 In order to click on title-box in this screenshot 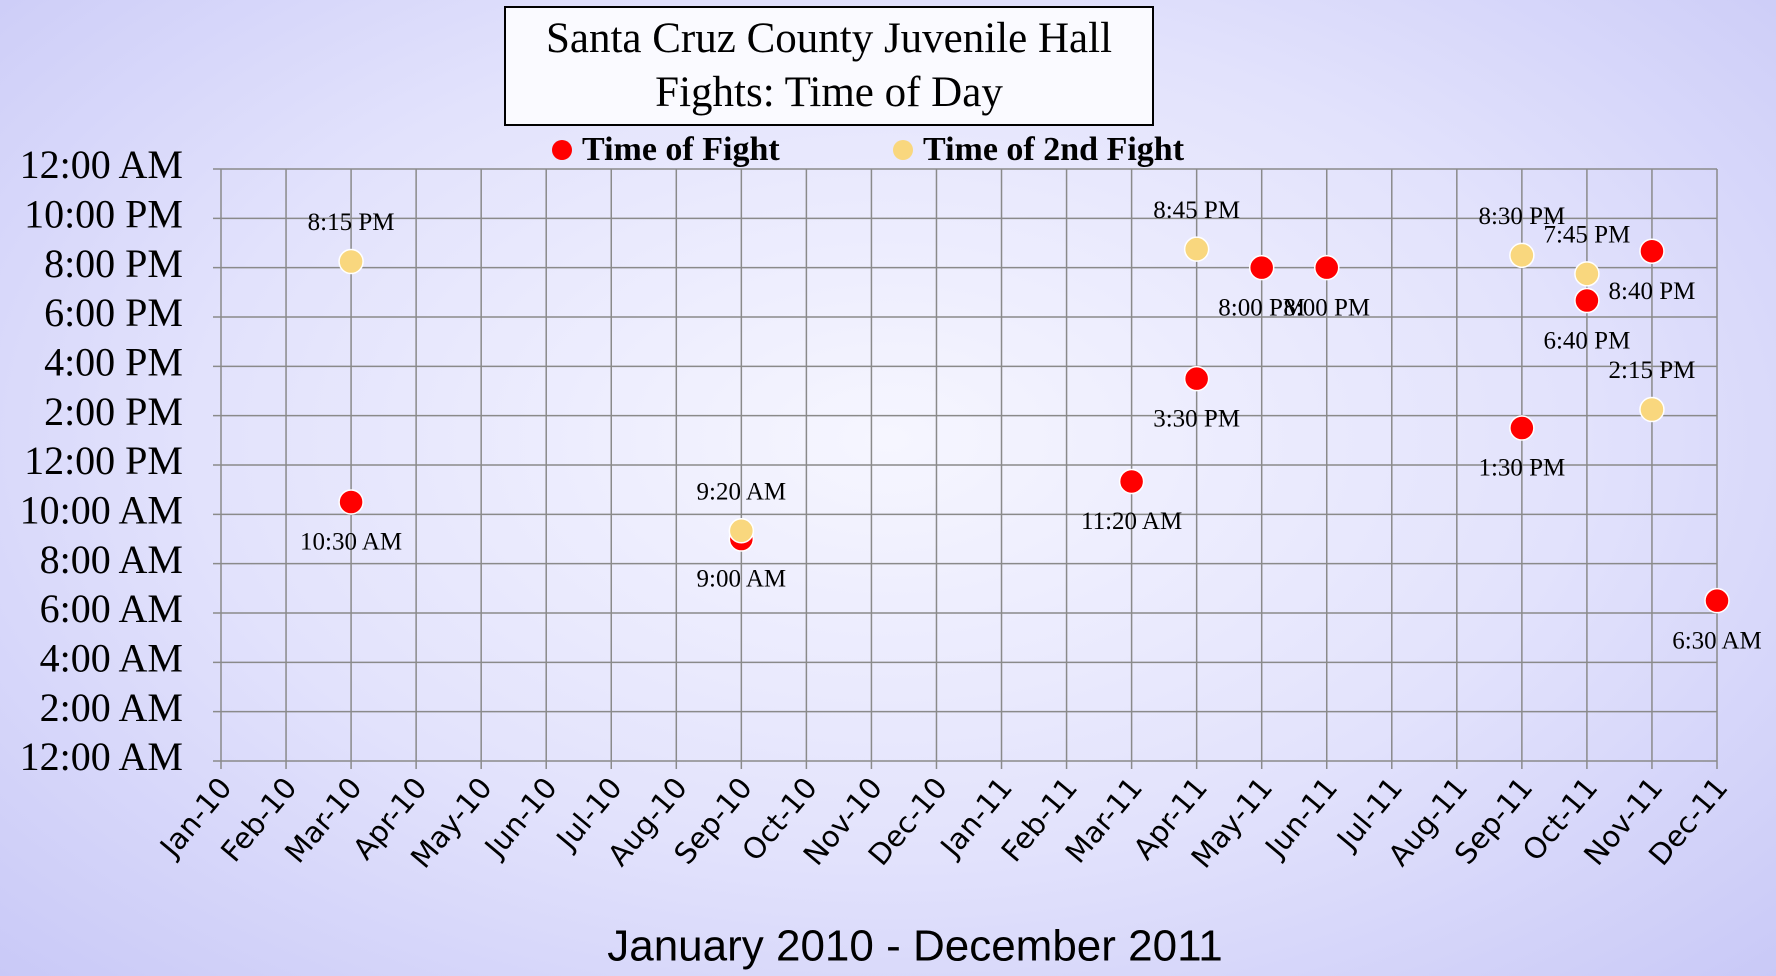, I will do `click(829, 66)`.